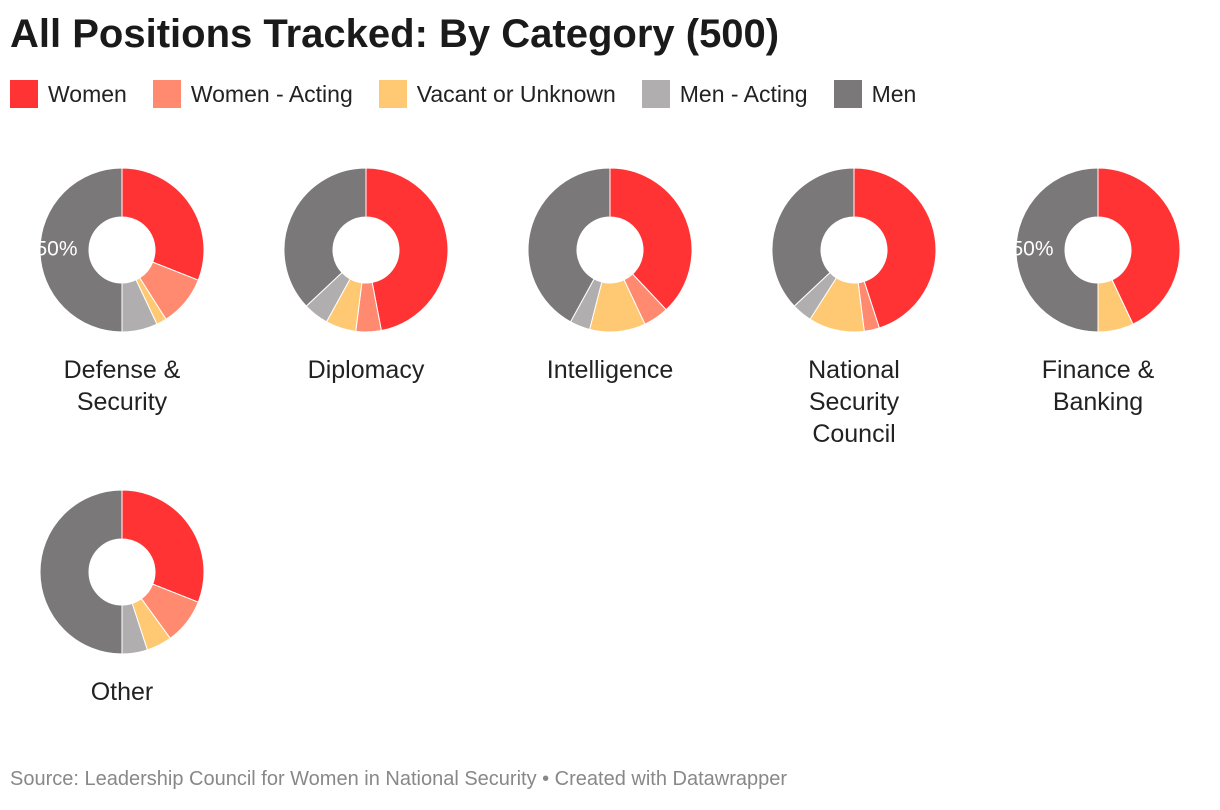 The height and width of the screenshot is (810, 1220). I want to click on legend-label: Men - Acting, so click(743, 93).